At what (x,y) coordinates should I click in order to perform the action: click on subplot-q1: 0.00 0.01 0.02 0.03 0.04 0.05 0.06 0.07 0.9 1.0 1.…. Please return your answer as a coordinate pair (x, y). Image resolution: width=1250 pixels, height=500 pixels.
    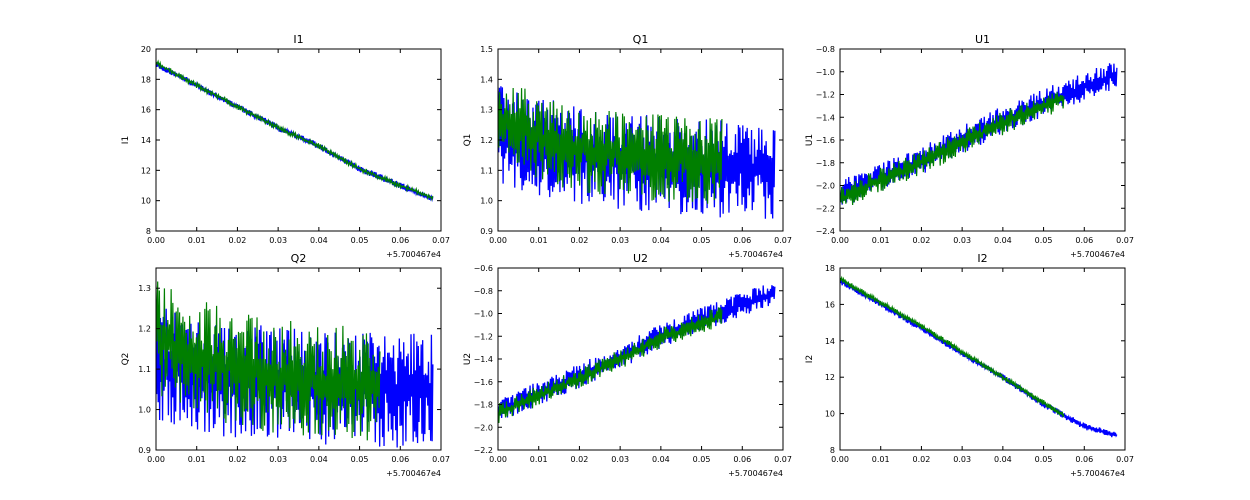
    Looking at the image, I should click on (627, 146).